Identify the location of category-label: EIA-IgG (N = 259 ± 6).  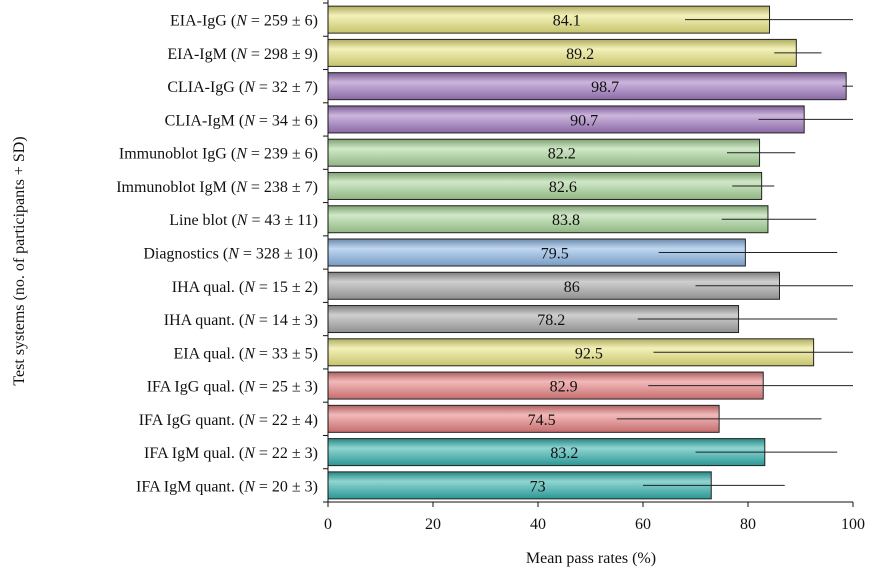
(244, 21).